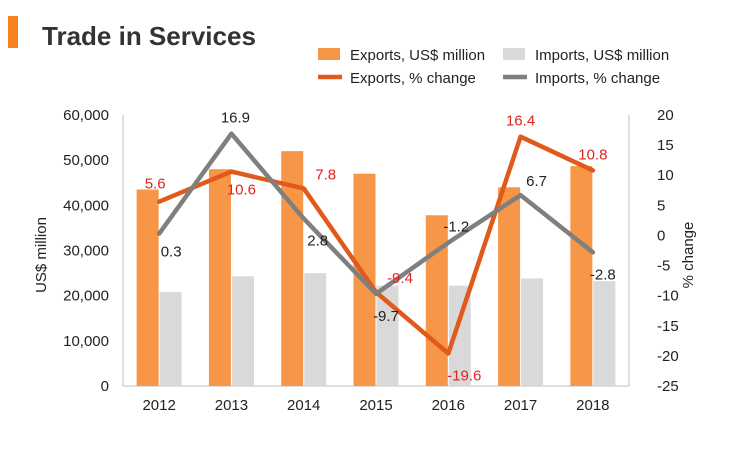 Image resolution: width=741 pixels, height=456 pixels. I want to click on data-label: 16.9, so click(235, 118).